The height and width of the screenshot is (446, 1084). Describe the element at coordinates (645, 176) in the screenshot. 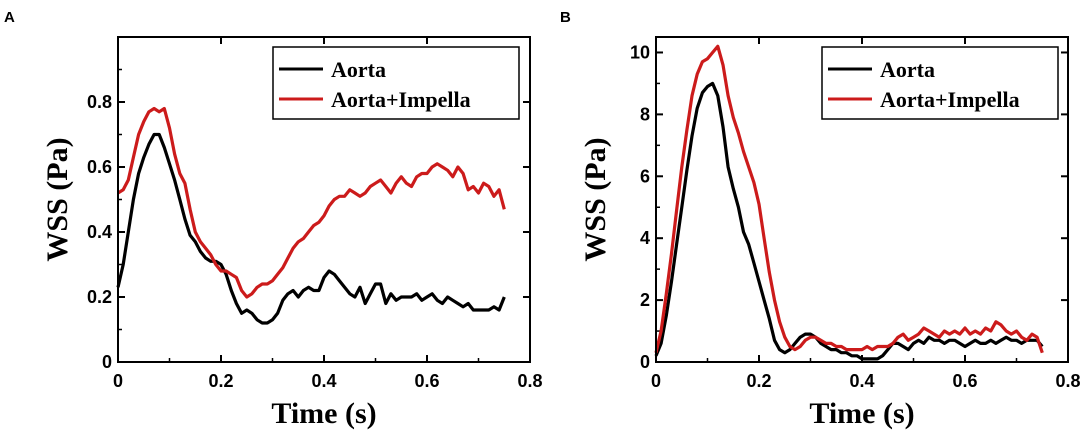

I see `panel-b-y-tick-label: 6` at that location.